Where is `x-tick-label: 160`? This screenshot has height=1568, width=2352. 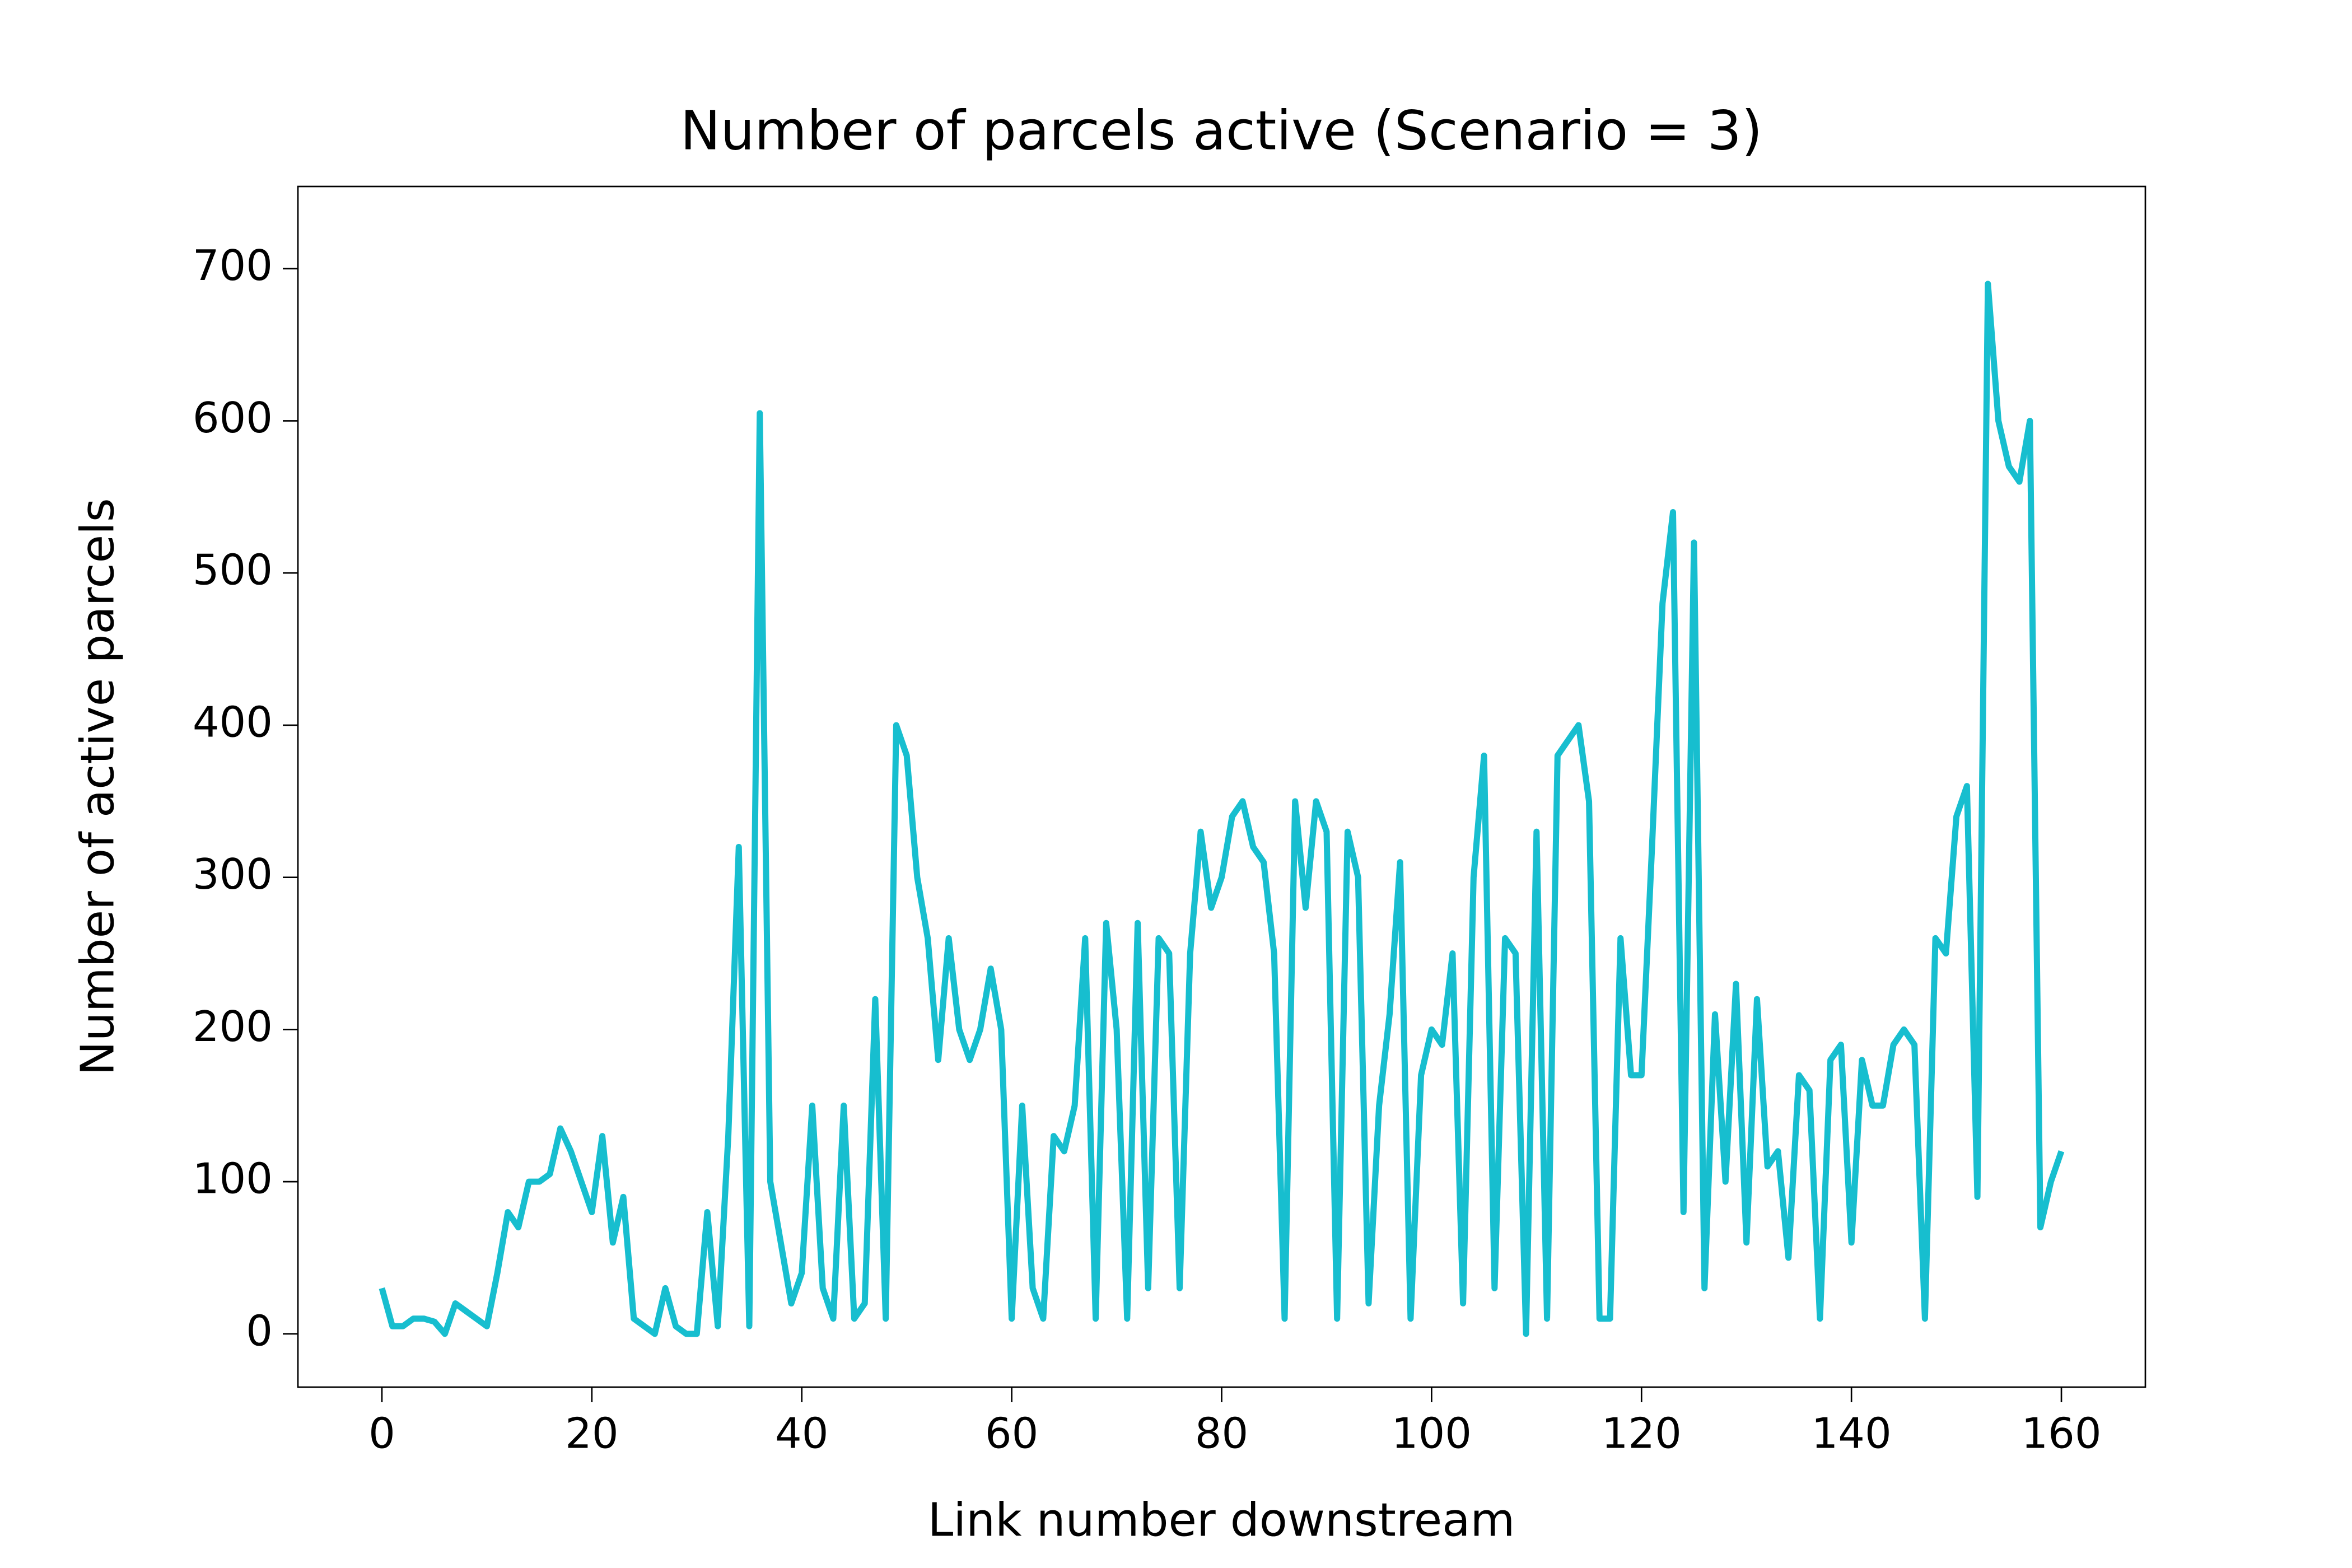 x-tick-label: 160 is located at coordinates (2061, 1434).